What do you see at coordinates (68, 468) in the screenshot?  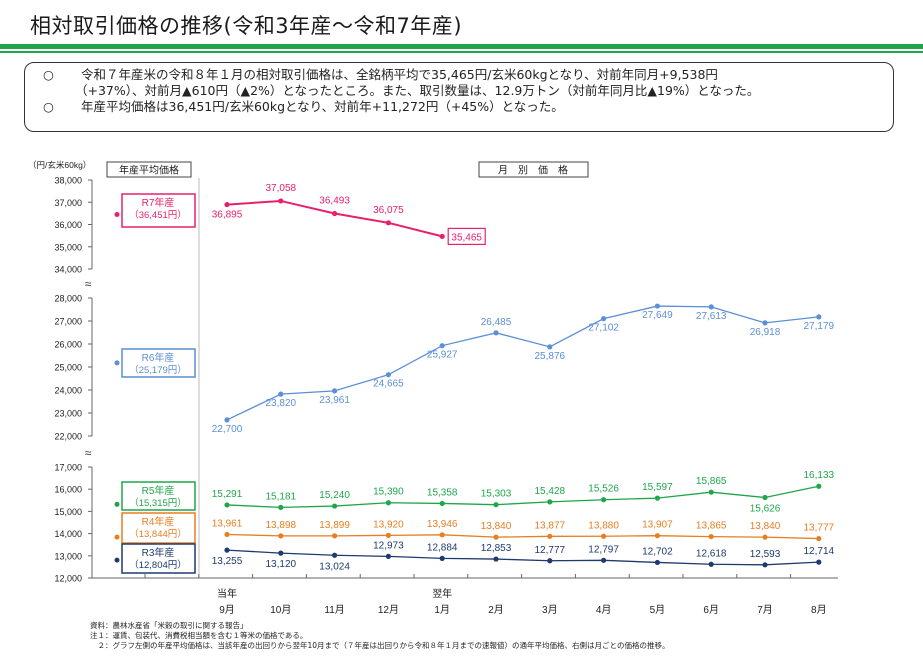 I see `y-tick-label: 17,000` at bounding box center [68, 468].